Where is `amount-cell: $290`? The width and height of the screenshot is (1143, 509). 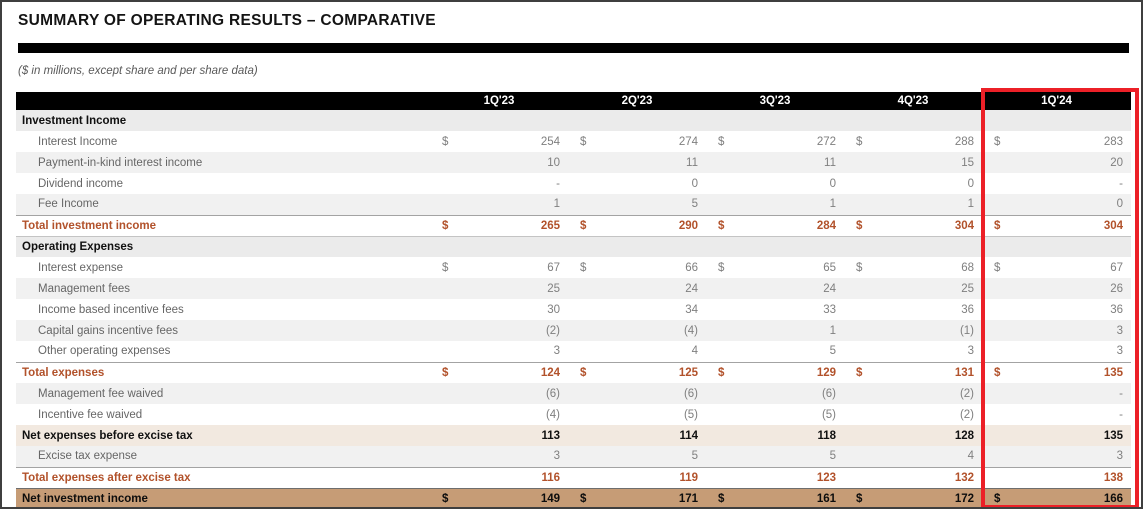
amount-cell: $290 is located at coordinates (637, 225).